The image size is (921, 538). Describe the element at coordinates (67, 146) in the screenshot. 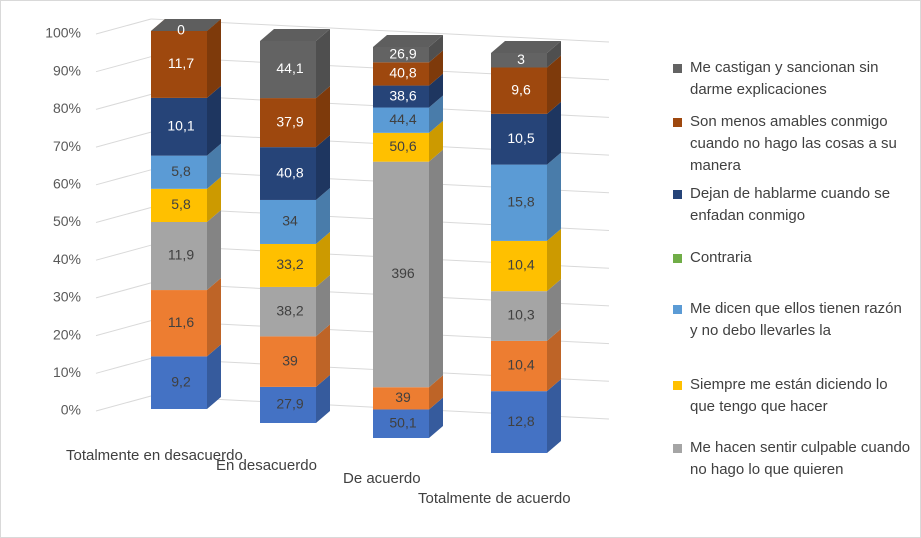

I see `y-tick-label: 70%` at that location.